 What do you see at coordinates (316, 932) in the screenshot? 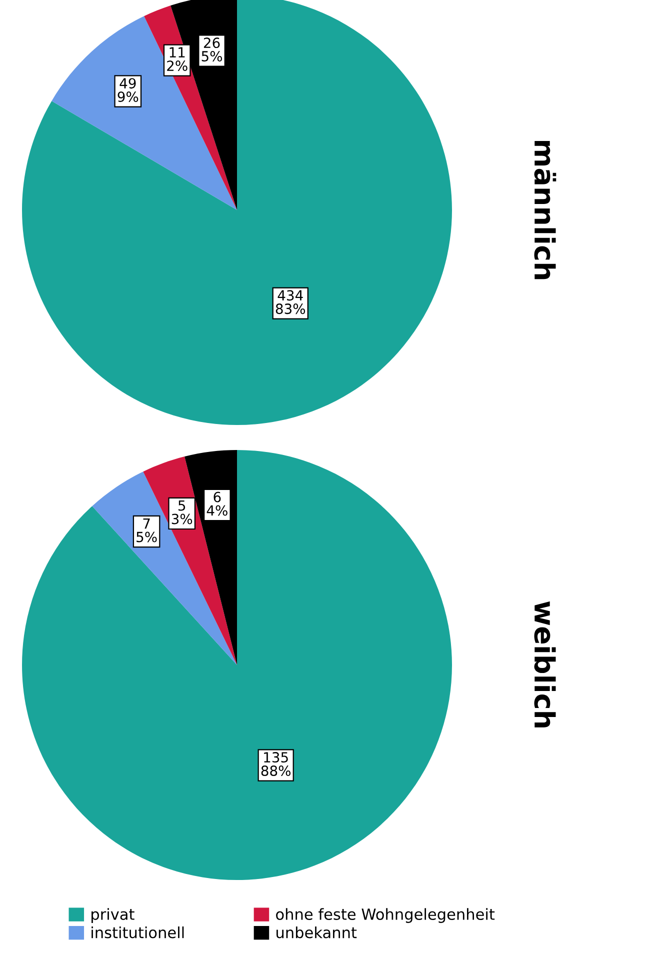
I see `legend-label: unbekannt` at bounding box center [316, 932].